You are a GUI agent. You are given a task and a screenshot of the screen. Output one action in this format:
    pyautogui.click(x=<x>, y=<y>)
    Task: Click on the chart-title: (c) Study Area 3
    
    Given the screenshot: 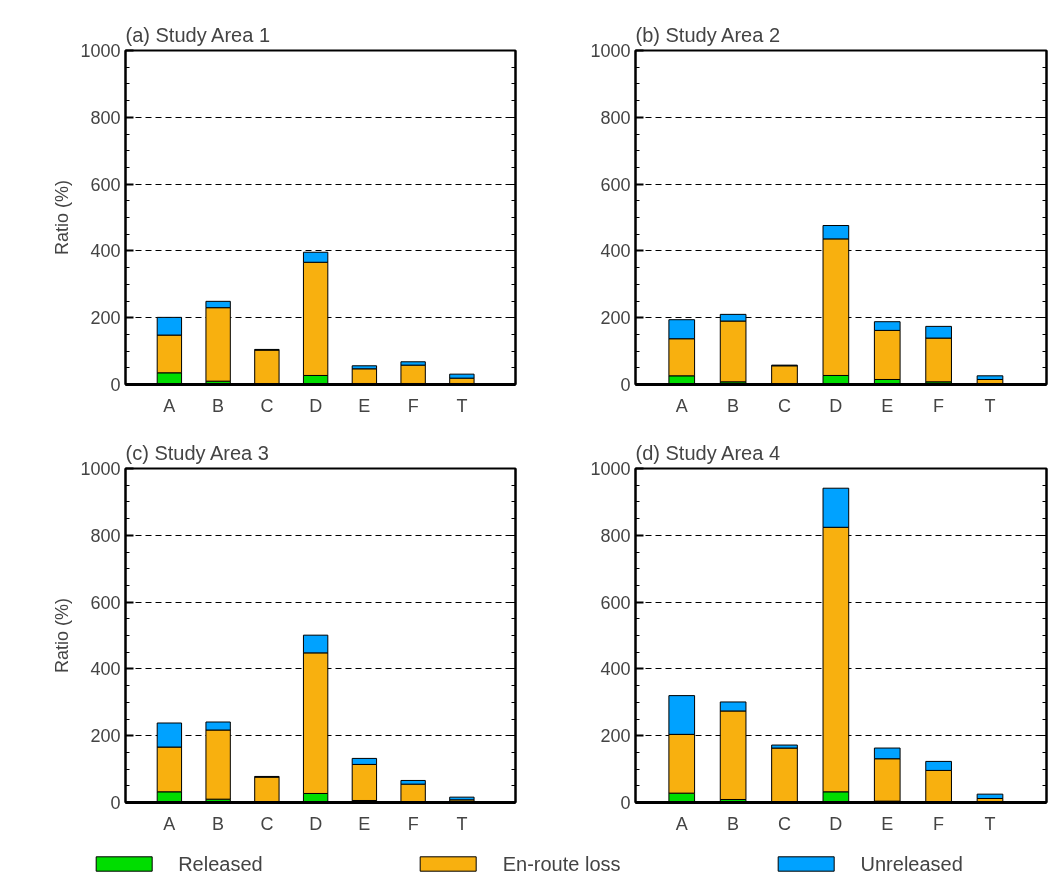 What is the action you would take?
    pyautogui.click(x=197, y=452)
    